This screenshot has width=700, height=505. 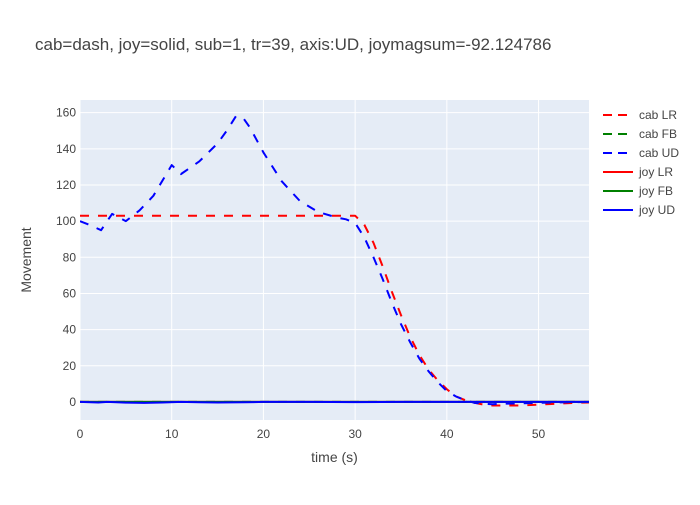 What do you see at coordinates (72, 402) in the screenshot?
I see `y-tick-label: 0` at bounding box center [72, 402].